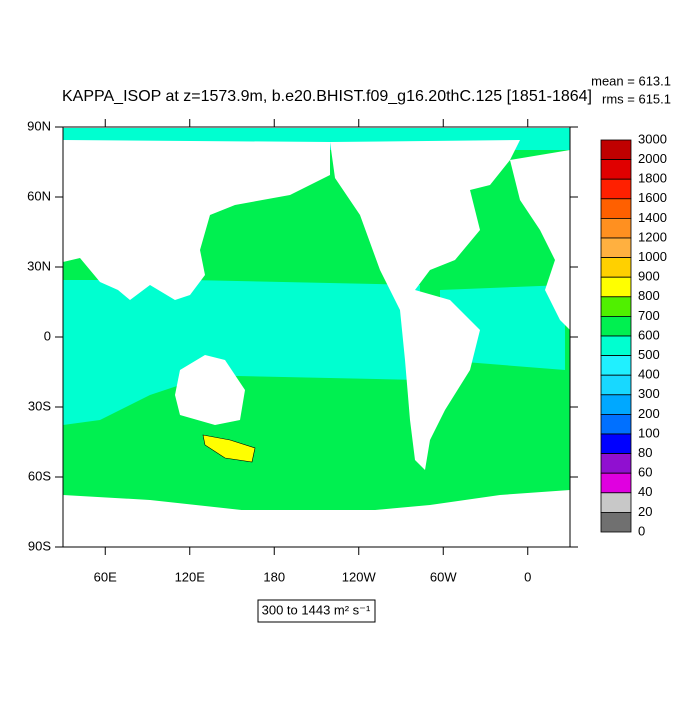 This screenshot has width=700, height=705. Describe the element at coordinates (527, 576) in the screenshot. I see `lon-label: 0` at that location.